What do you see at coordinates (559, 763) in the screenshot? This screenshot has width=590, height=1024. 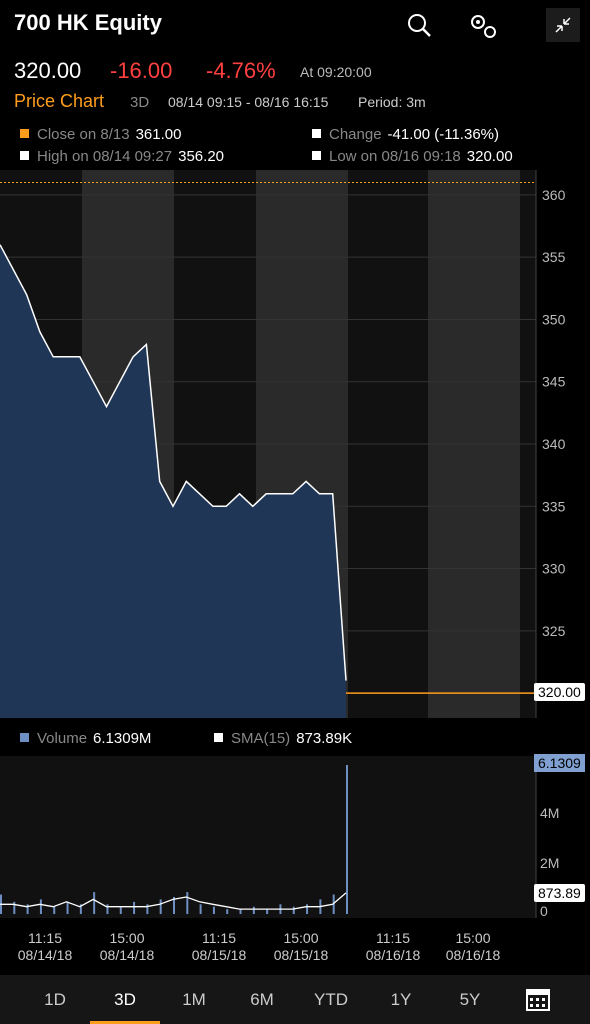 I see `volume-tag: 6.1309` at bounding box center [559, 763].